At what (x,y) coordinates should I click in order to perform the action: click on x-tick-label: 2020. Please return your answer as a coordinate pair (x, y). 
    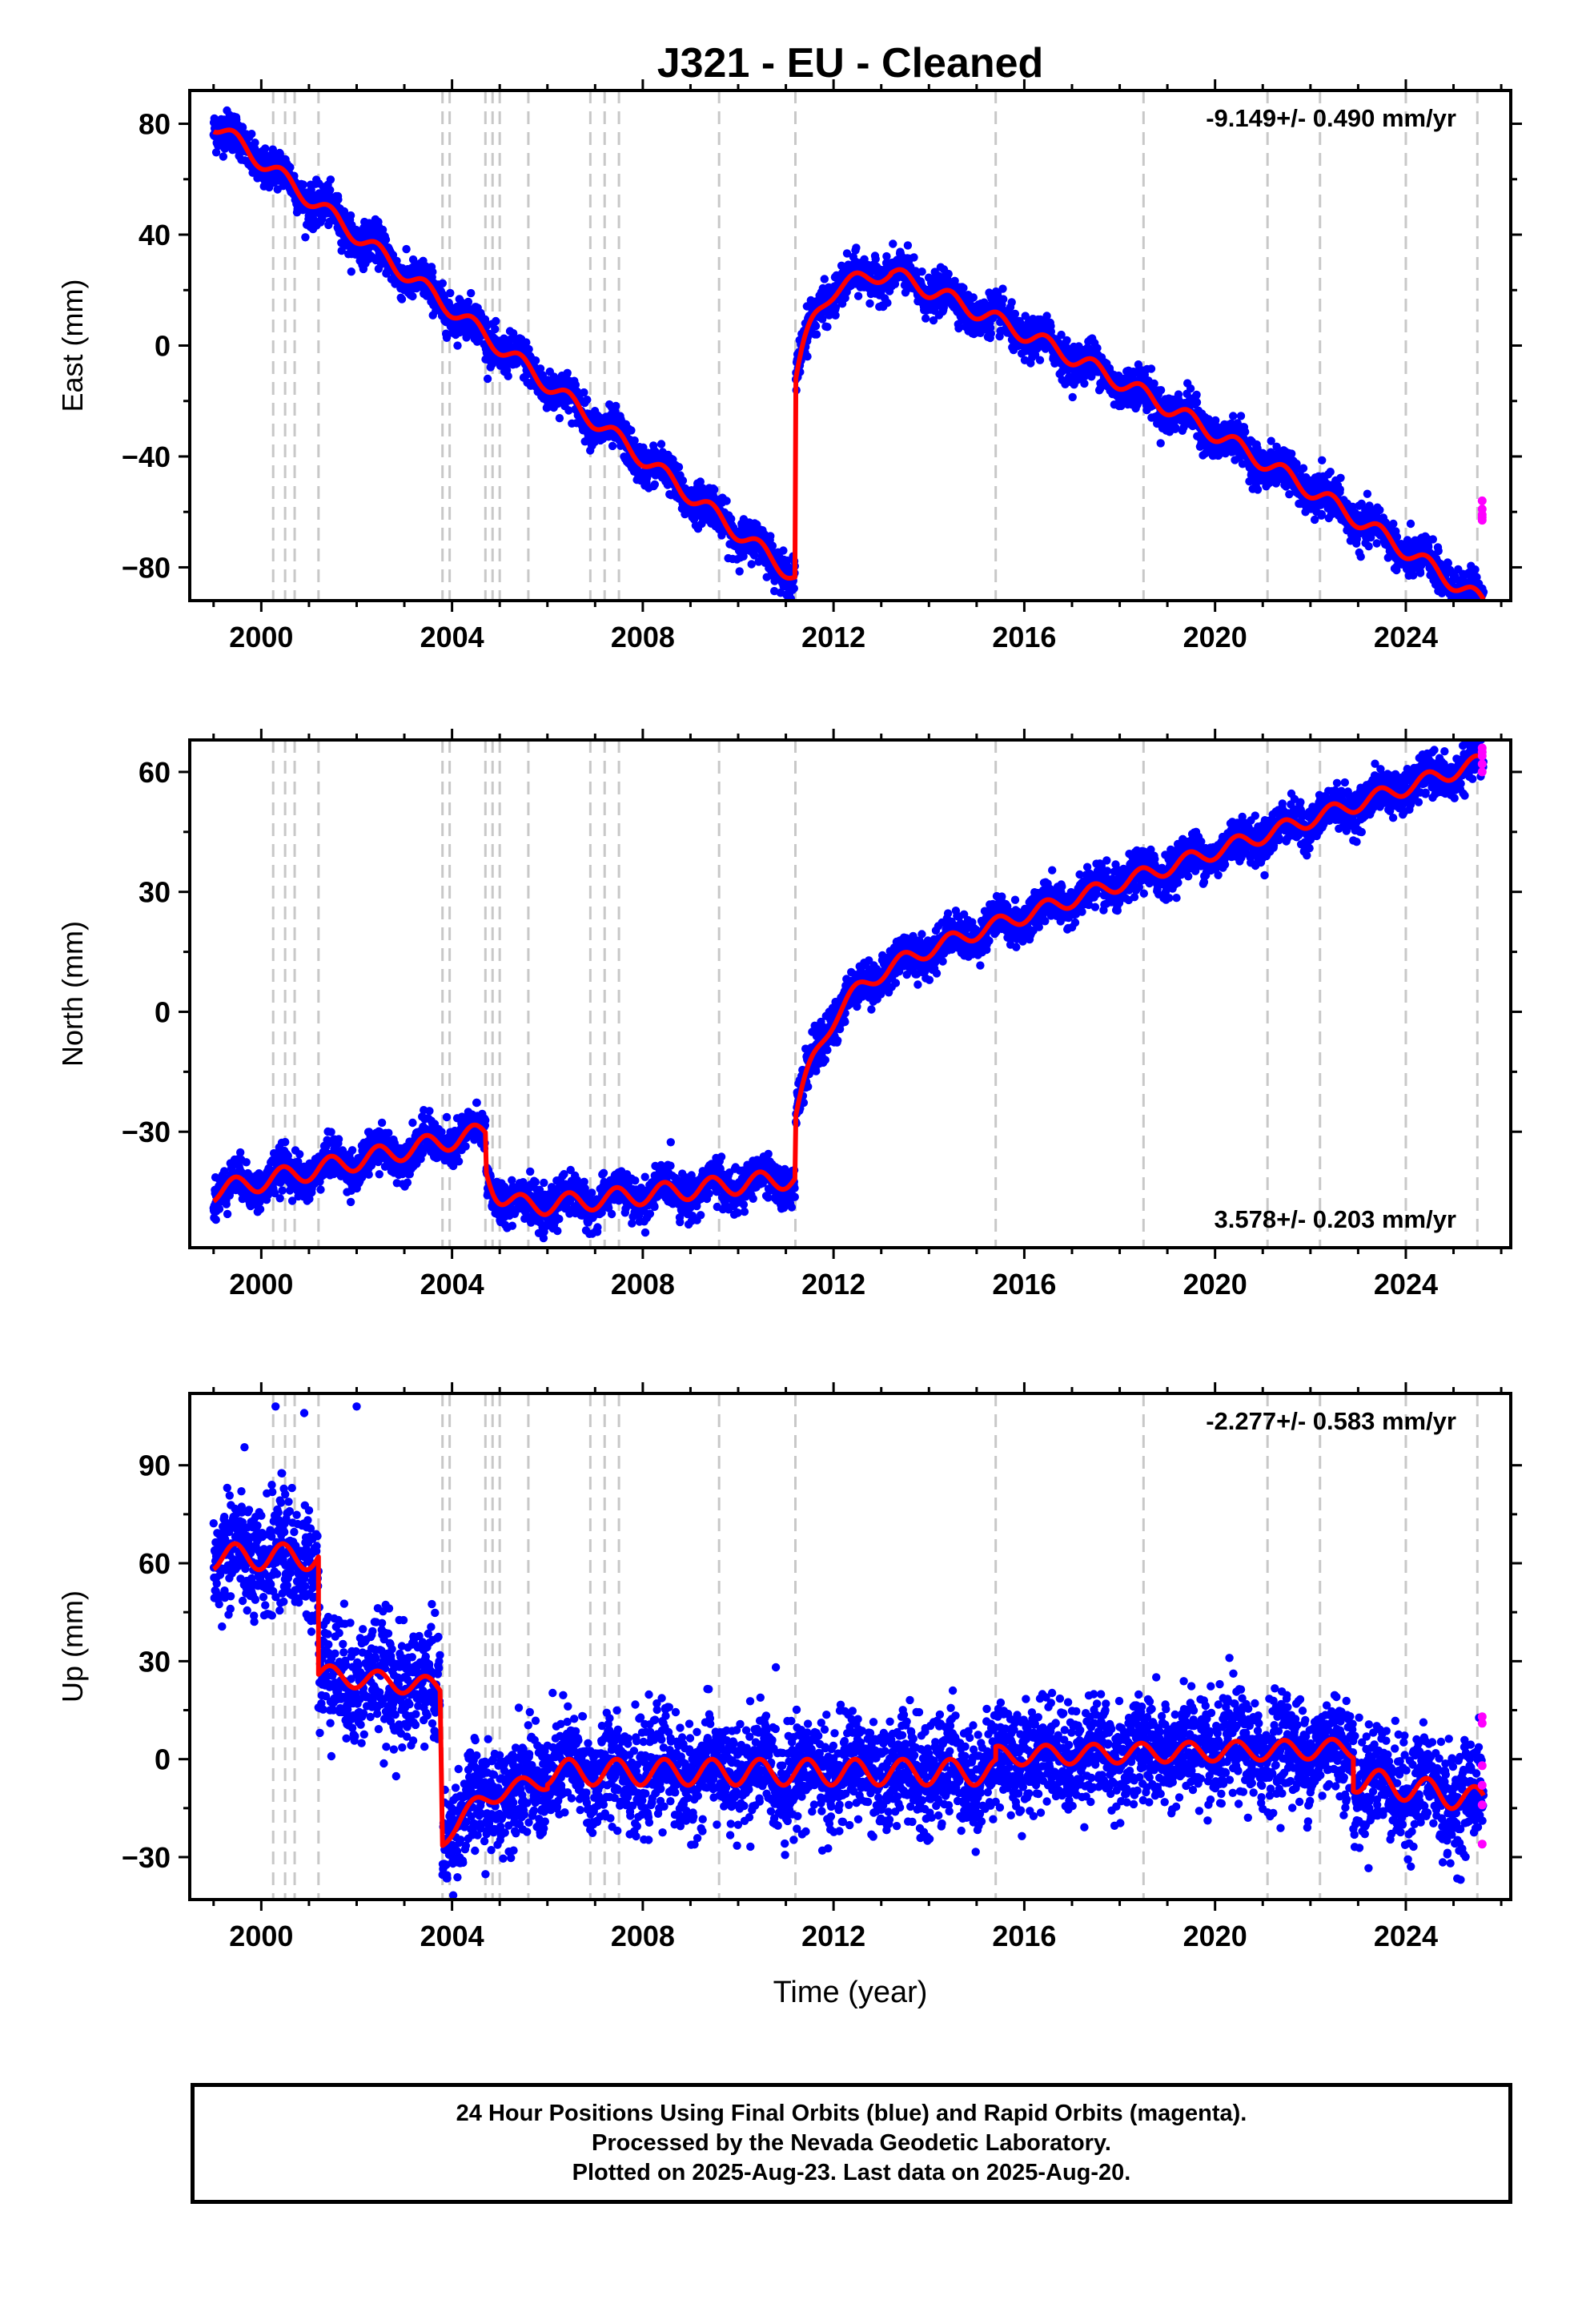
    Looking at the image, I should click on (1215, 637).